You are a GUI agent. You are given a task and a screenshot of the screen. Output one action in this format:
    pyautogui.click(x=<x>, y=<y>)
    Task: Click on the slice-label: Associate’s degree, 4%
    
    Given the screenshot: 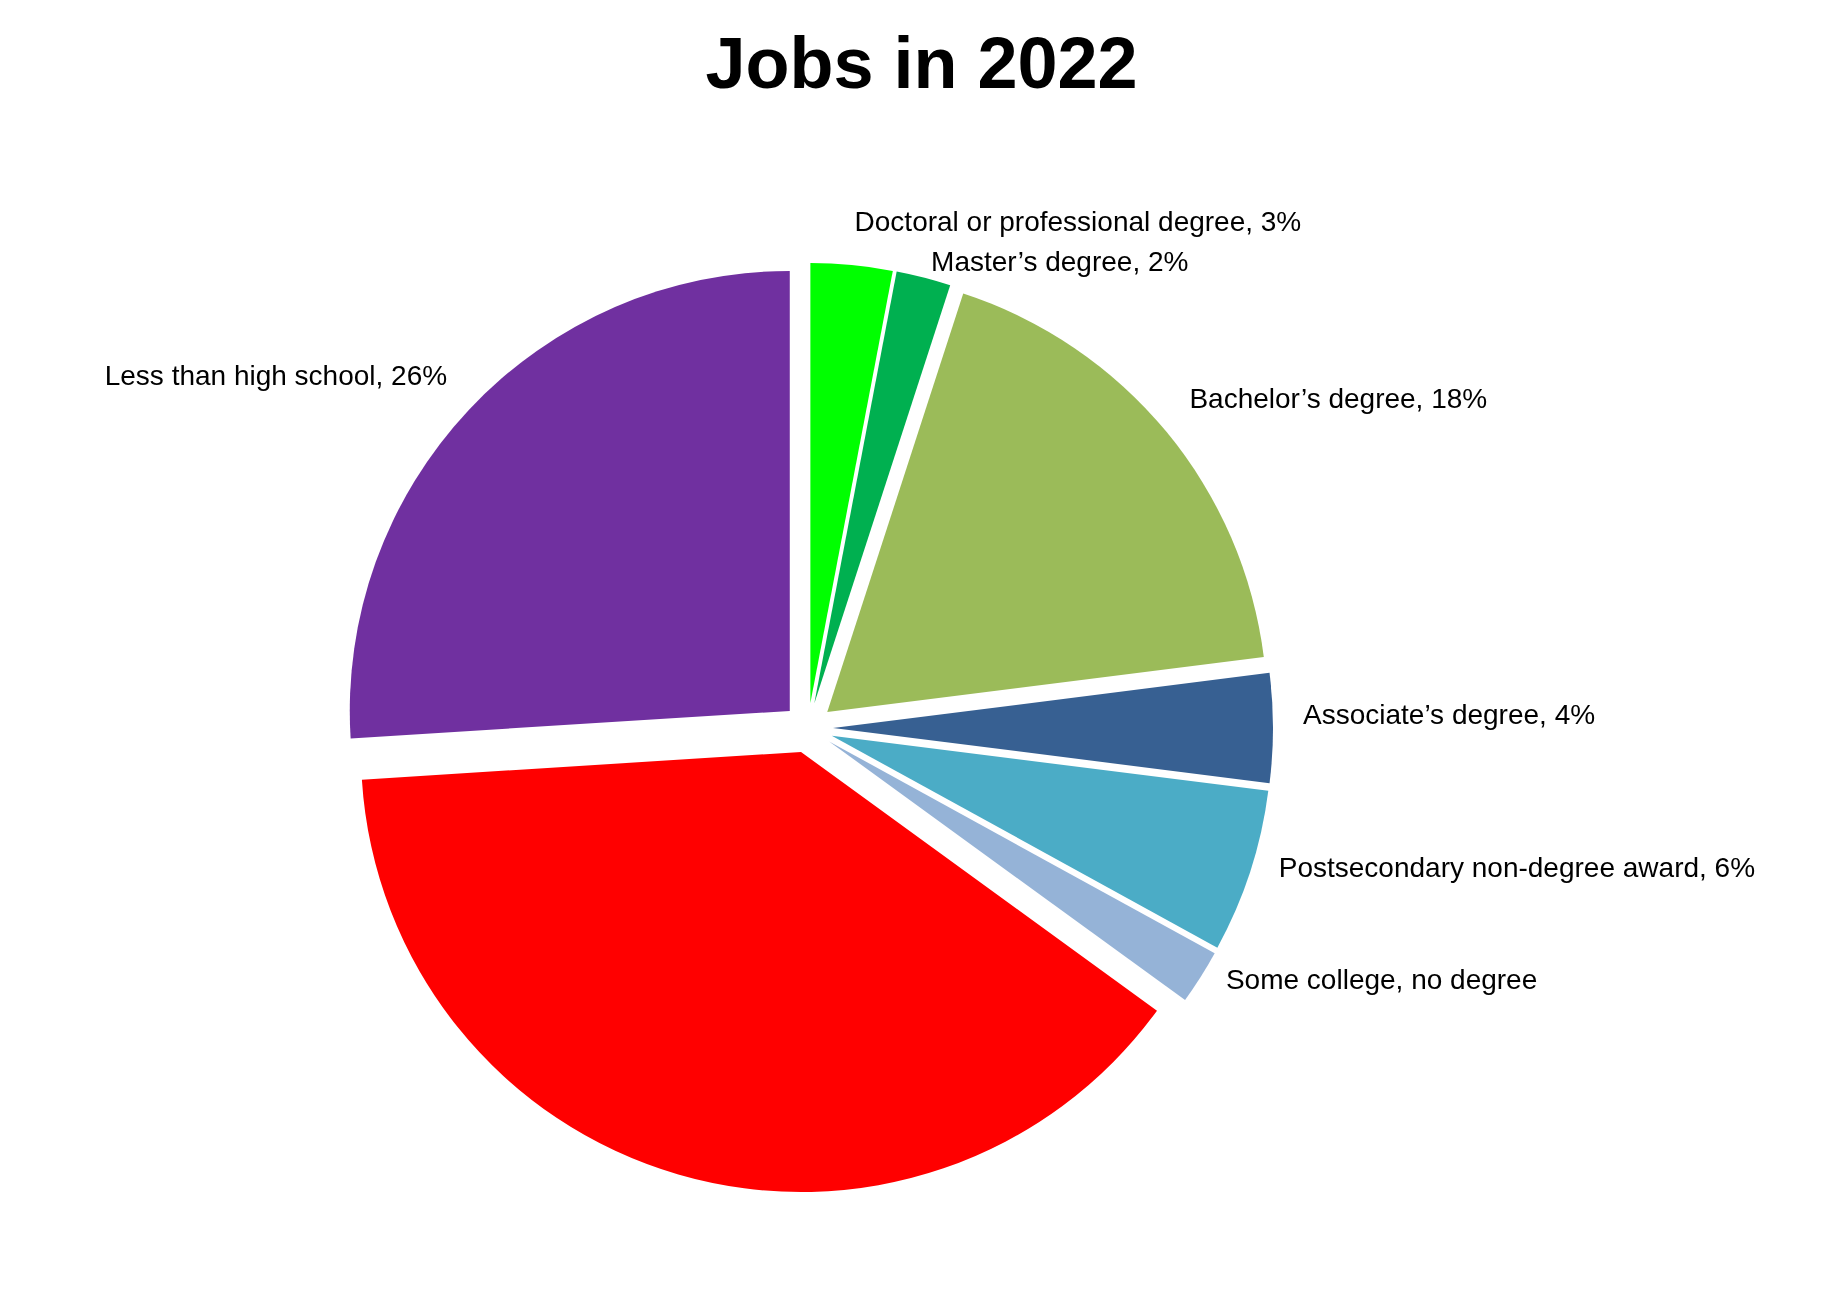 What is the action you would take?
    pyautogui.click(x=1449, y=714)
    